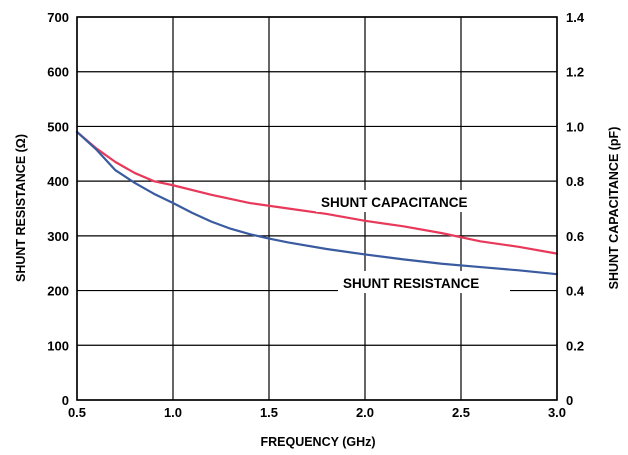  Describe the element at coordinates (575, 17) in the screenshot. I see `y-right-tick-label: 1.4` at that location.